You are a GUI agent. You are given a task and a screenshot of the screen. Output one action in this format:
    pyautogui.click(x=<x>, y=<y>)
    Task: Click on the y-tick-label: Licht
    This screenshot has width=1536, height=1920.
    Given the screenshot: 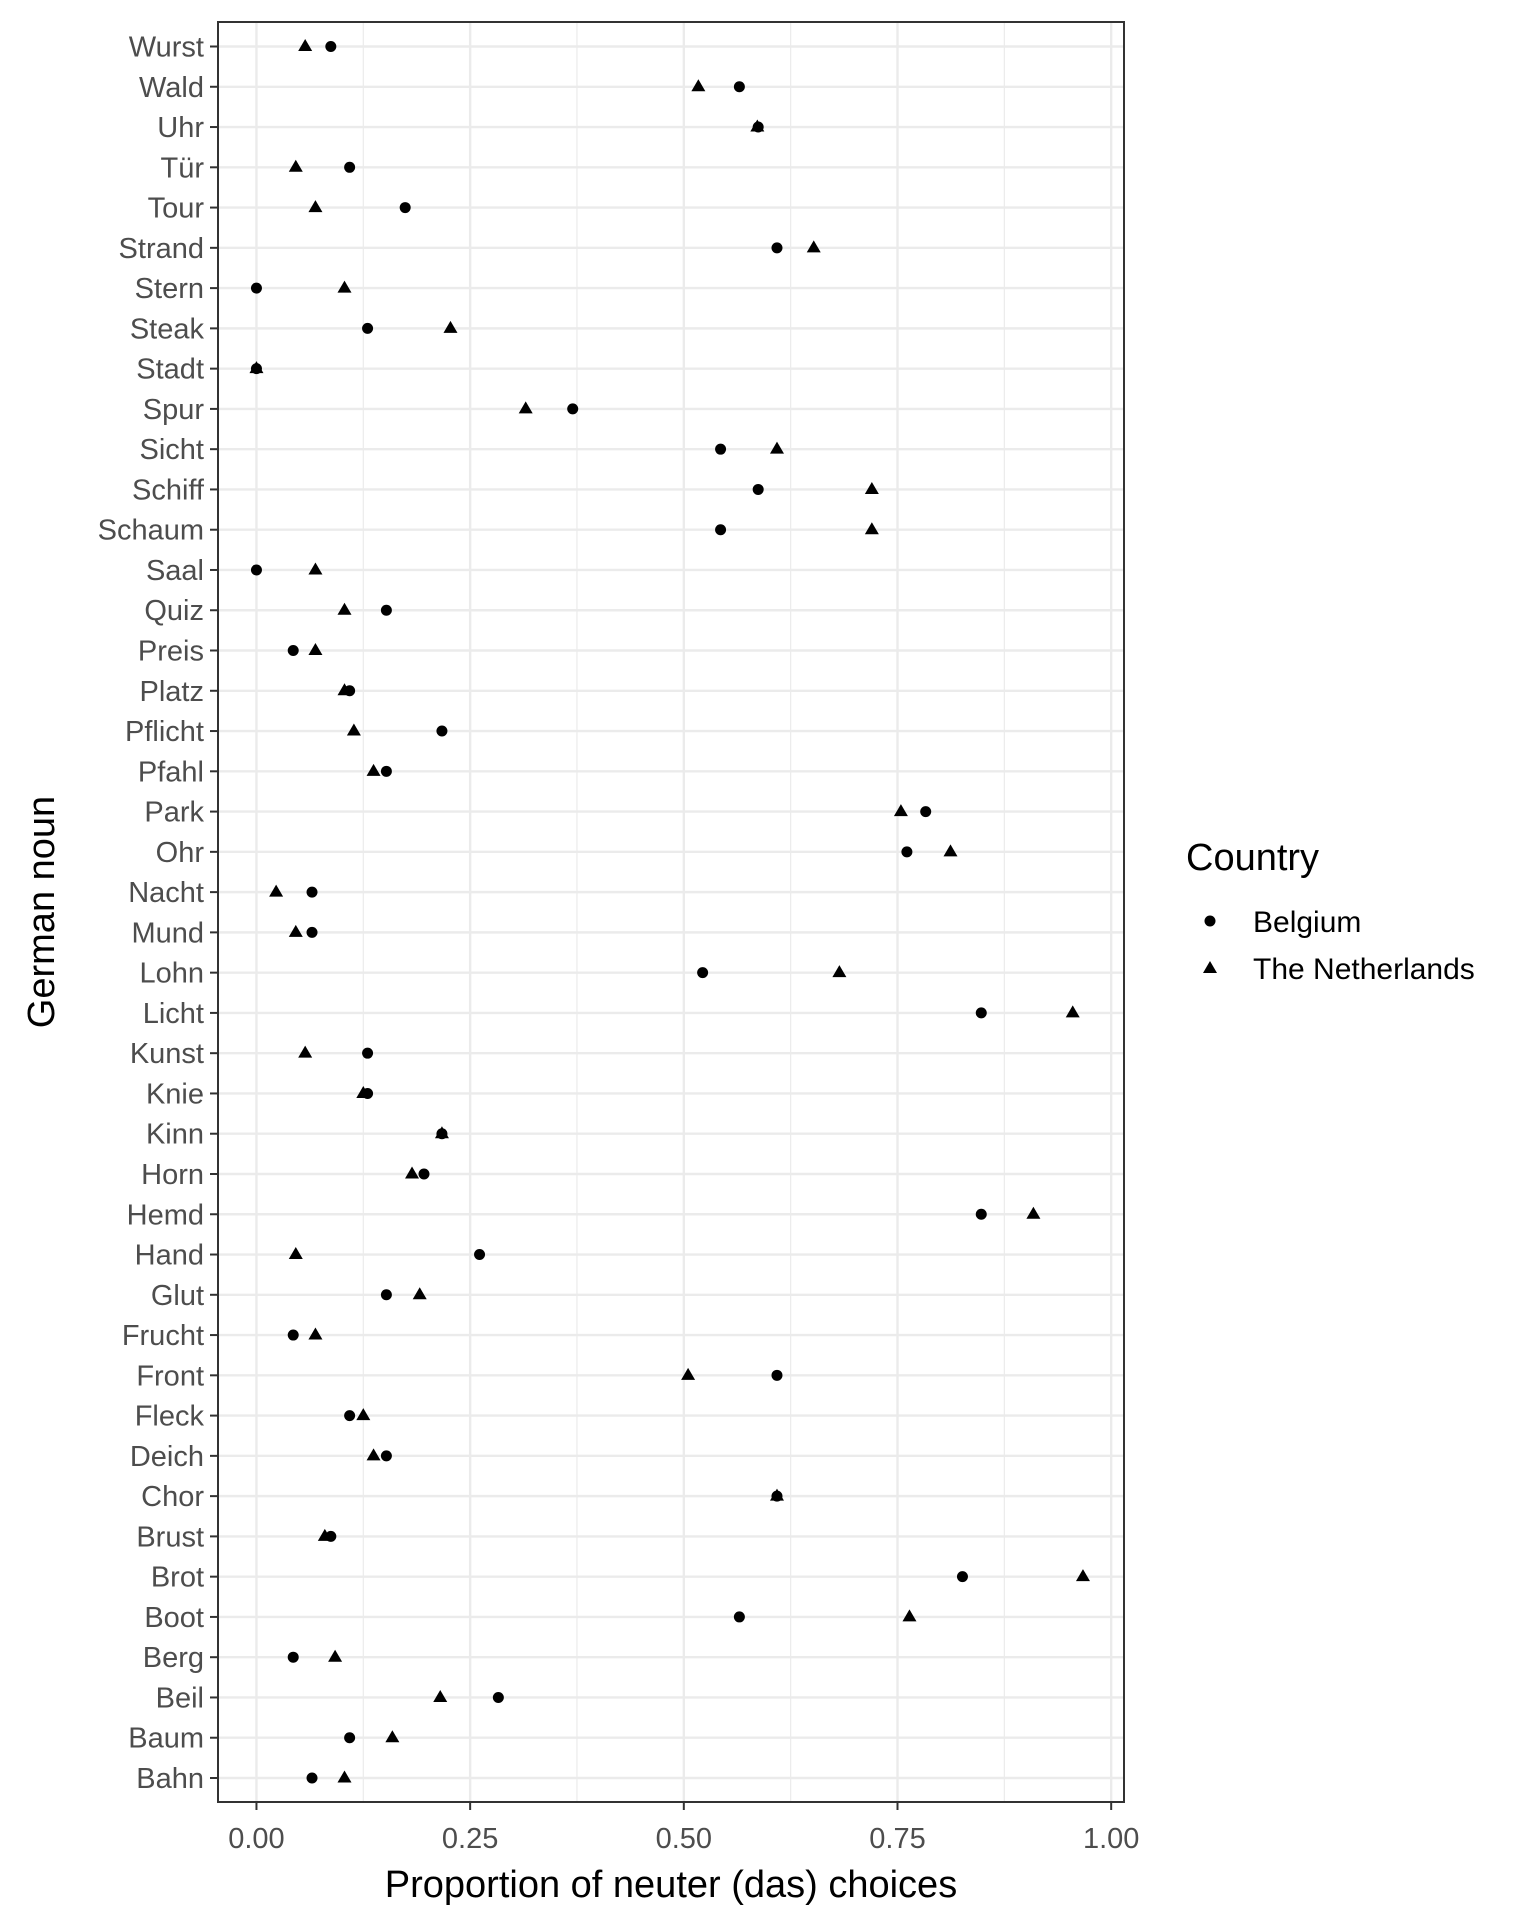 What is the action you would take?
    pyautogui.click(x=173, y=1014)
    